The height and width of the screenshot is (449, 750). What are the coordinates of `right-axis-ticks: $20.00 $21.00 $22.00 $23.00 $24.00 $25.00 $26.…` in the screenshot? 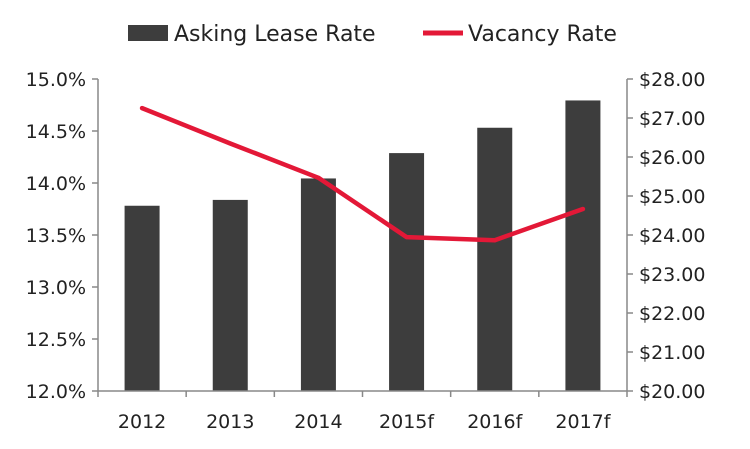 It's located at (666, 236).